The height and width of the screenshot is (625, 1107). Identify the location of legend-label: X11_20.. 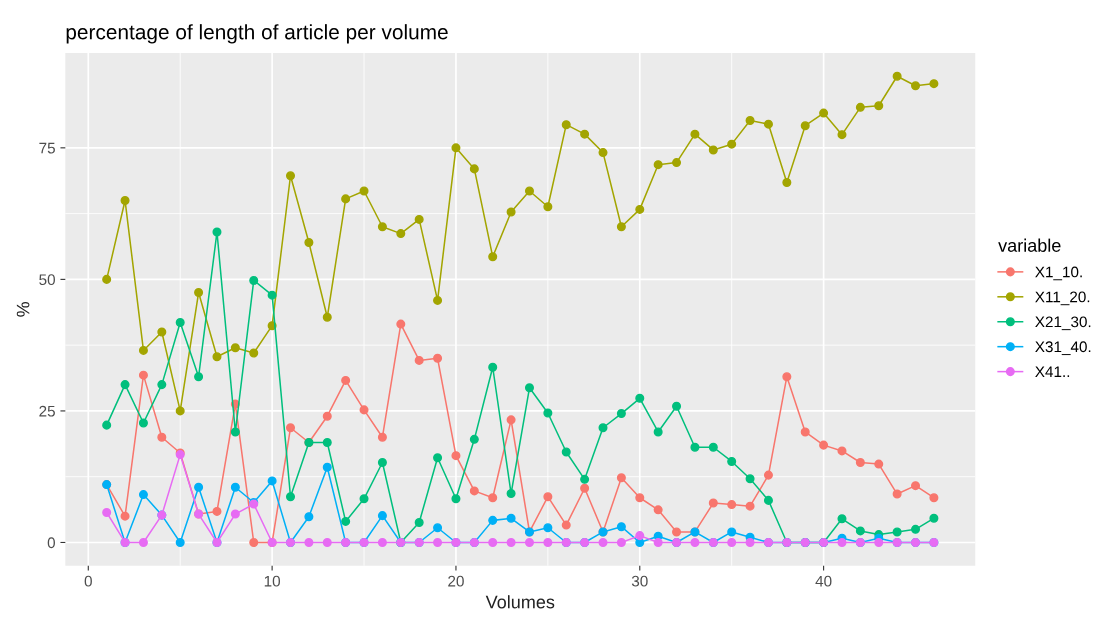
(1062, 298).